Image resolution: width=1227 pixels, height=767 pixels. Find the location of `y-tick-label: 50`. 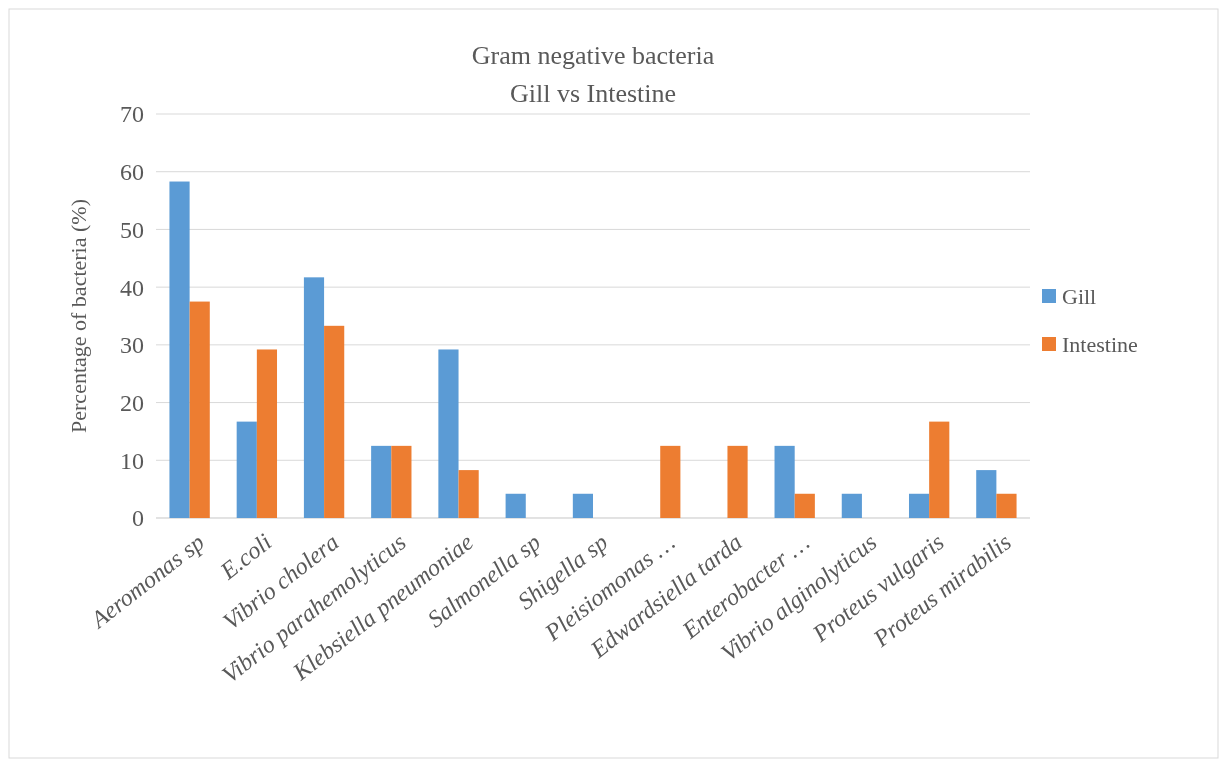

y-tick-label: 50 is located at coordinates (132, 229).